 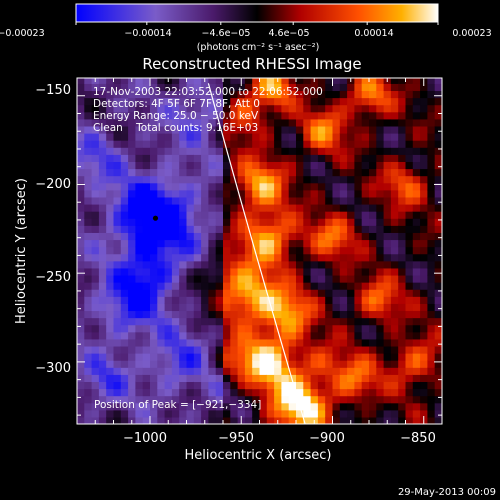 What do you see at coordinates (22, 33) in the screenshot?
I see `colorbar-tick-label: −0.00023` at bounding box center [22, 33].